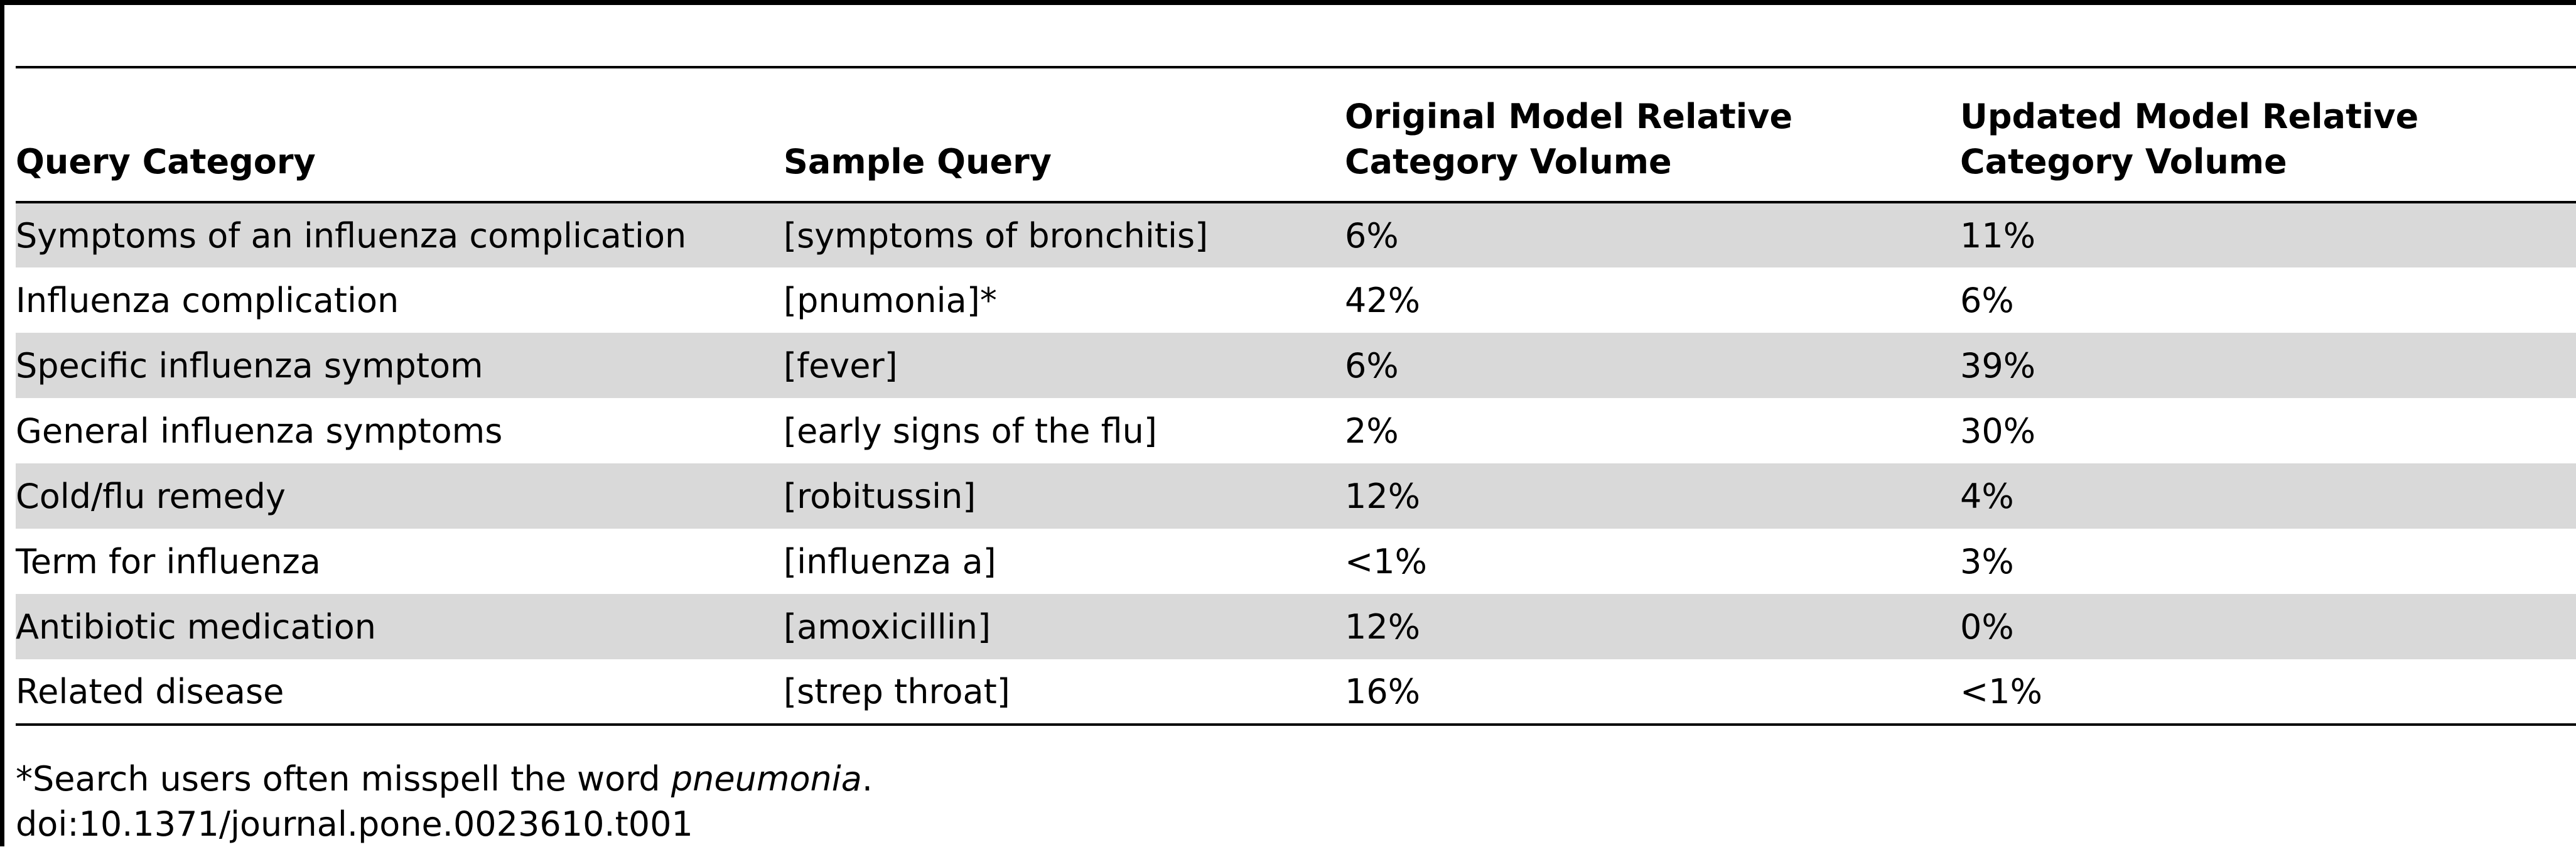 The image size is (2576, 847). Describe the element at coordinates (1569, 139) in the screenshot. I see `header-original-model-volume: Original Model Relative Category Volume` at that location.